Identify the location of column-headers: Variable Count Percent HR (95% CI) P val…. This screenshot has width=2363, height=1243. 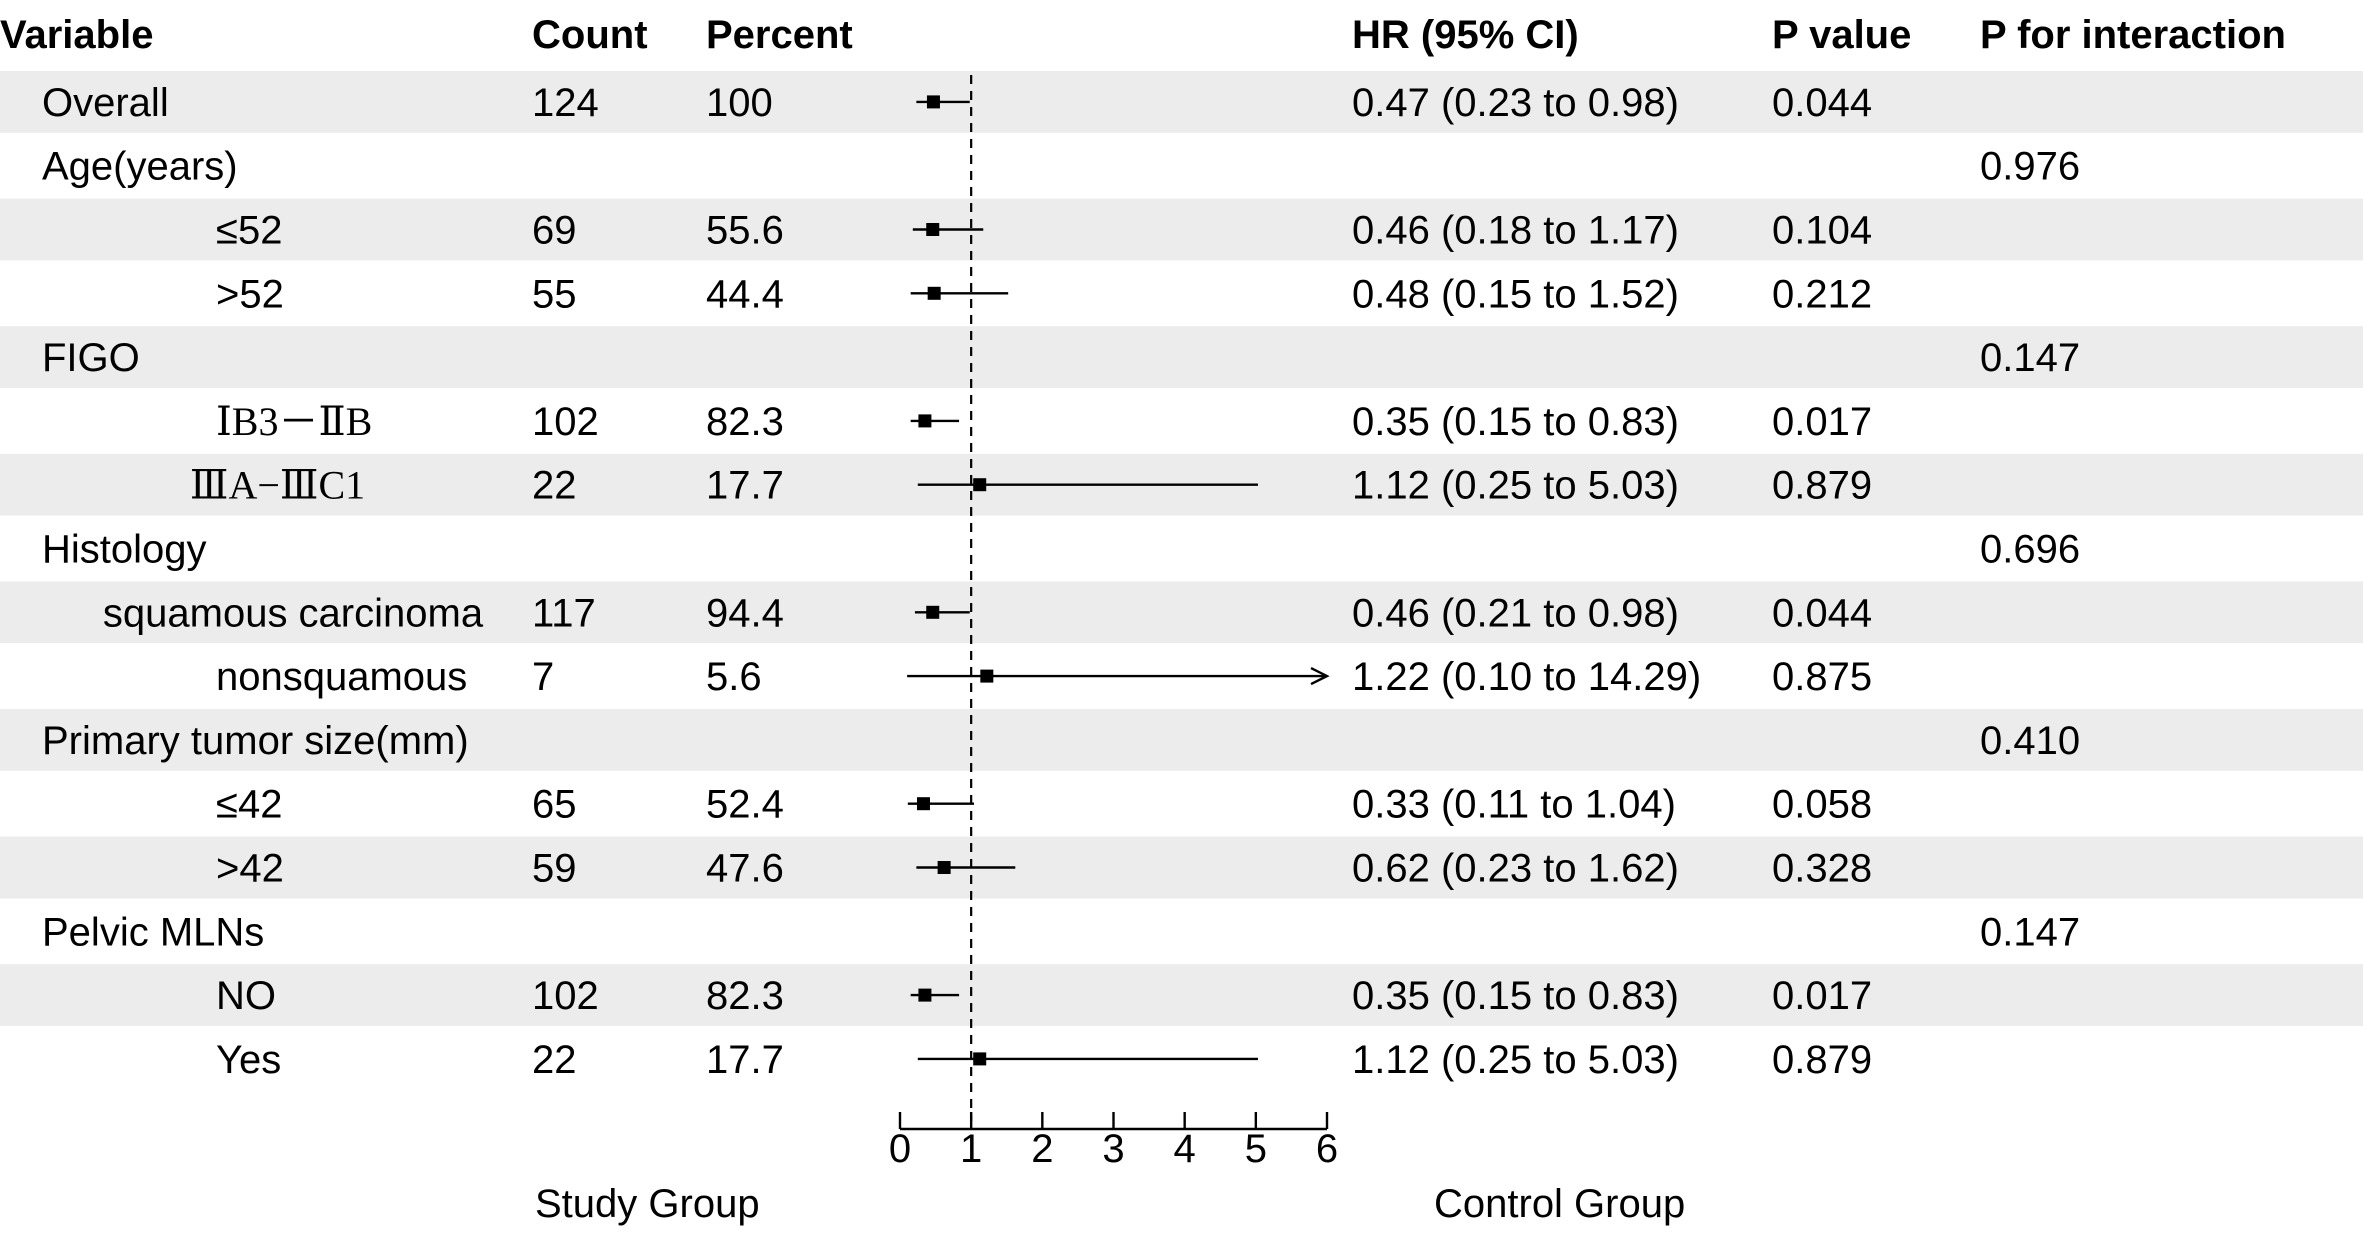
(1143, 35).